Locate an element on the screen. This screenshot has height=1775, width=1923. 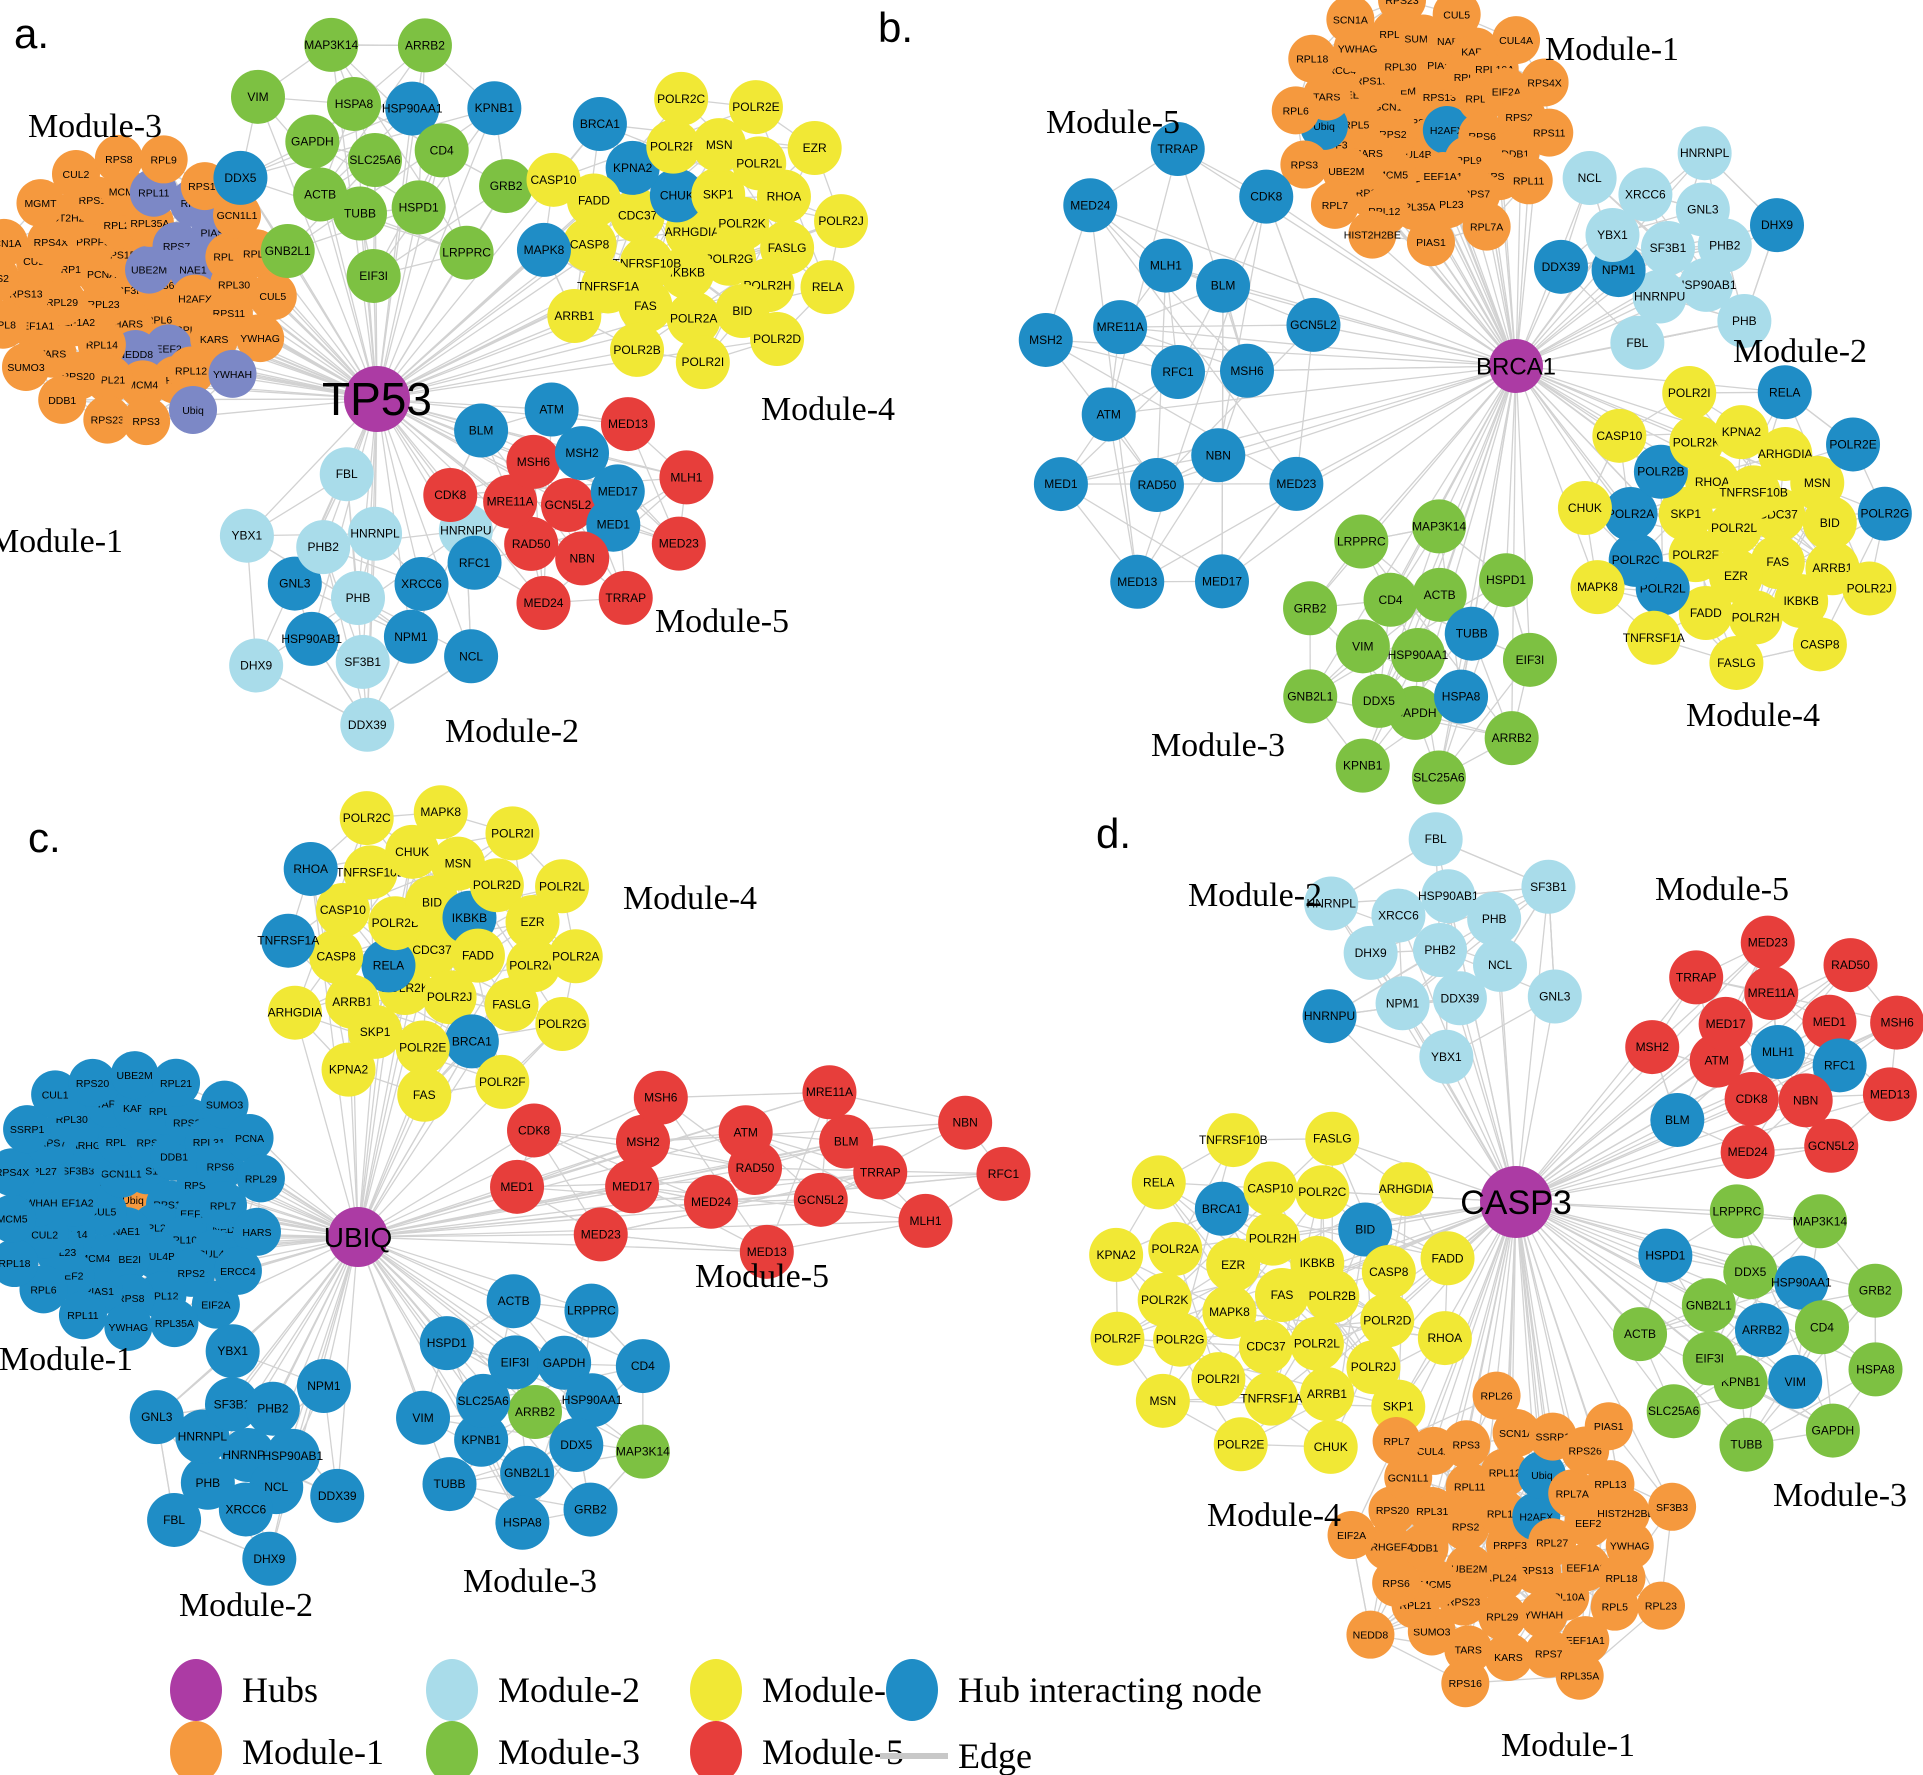
node-GCN5L2 is located at coordinates (820, 1199).